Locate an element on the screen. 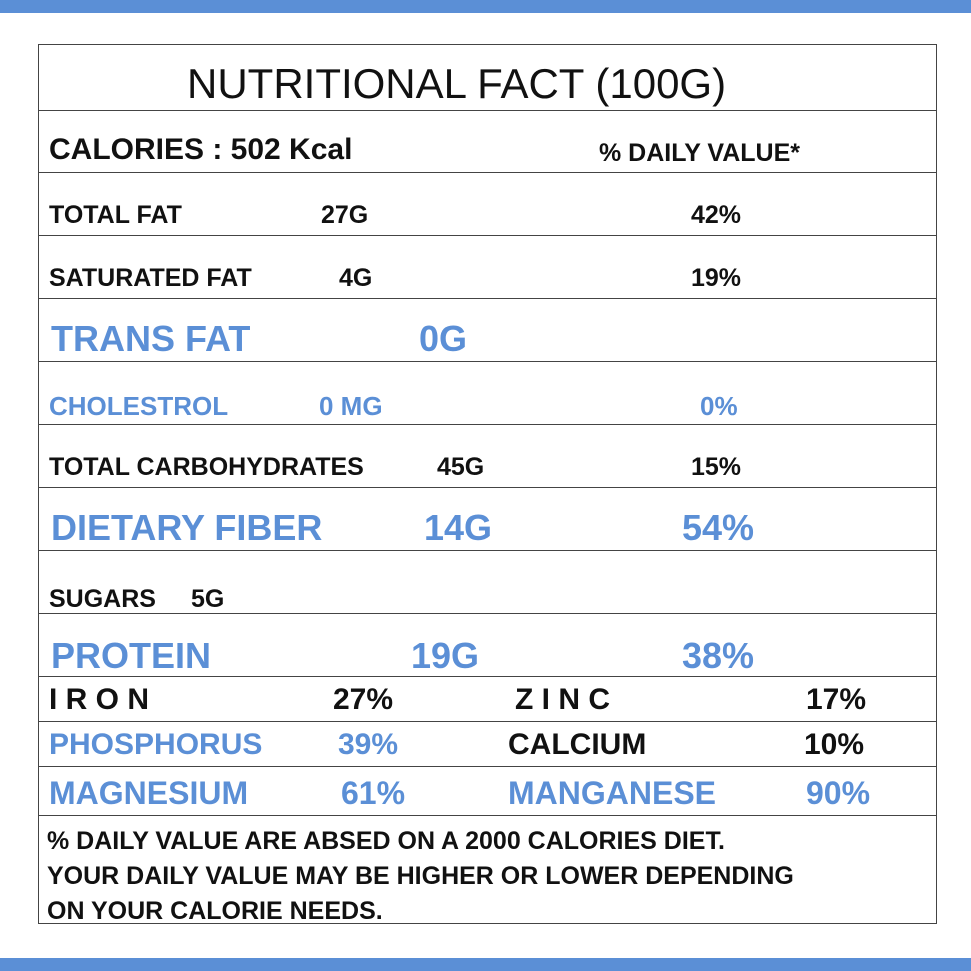 This screenshot has width=971, height=971. dietary-fiber-row: DIETARY FIBER 14G 54% is located at coordinates (487, 519).